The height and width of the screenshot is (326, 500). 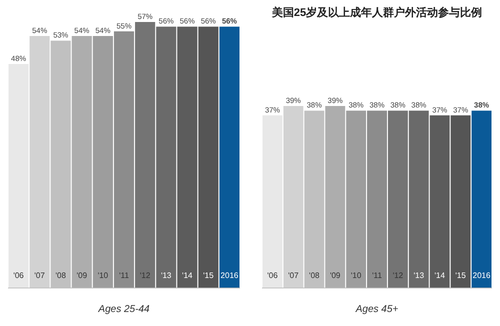 I want to click on chart-title: 美国25岁及以上成年人群户外活动参与比例, so click(x=376, y=12).